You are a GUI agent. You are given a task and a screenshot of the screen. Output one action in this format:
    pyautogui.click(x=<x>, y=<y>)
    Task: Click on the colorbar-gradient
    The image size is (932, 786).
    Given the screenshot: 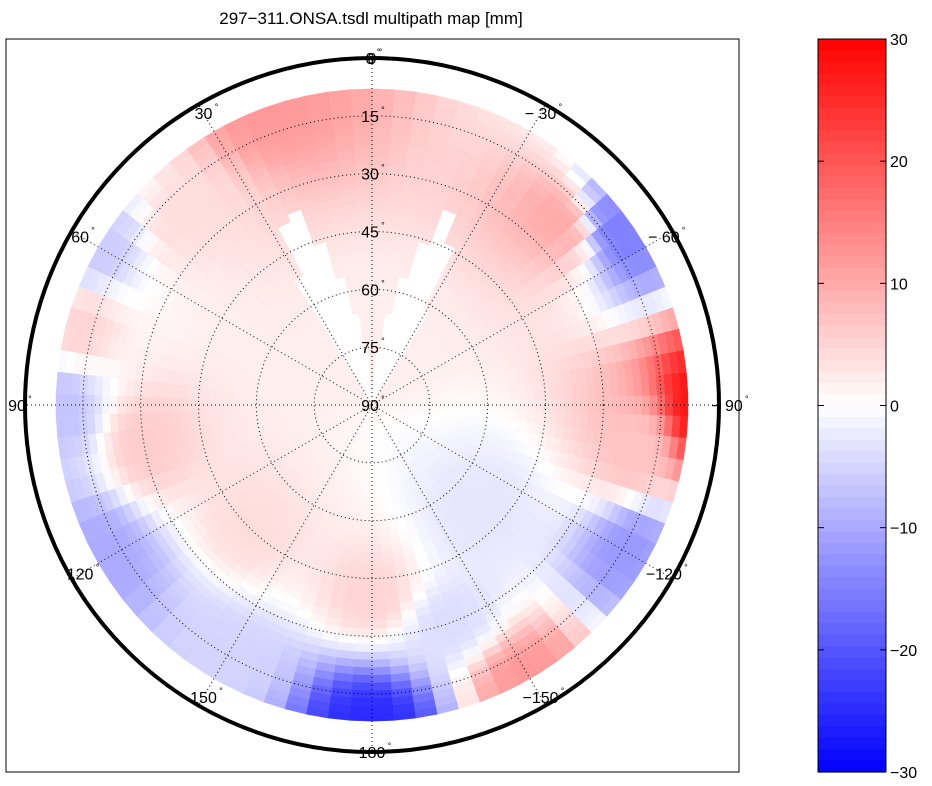 What is the action you would take?
    pyautogui.click(x=852, y=406)
    